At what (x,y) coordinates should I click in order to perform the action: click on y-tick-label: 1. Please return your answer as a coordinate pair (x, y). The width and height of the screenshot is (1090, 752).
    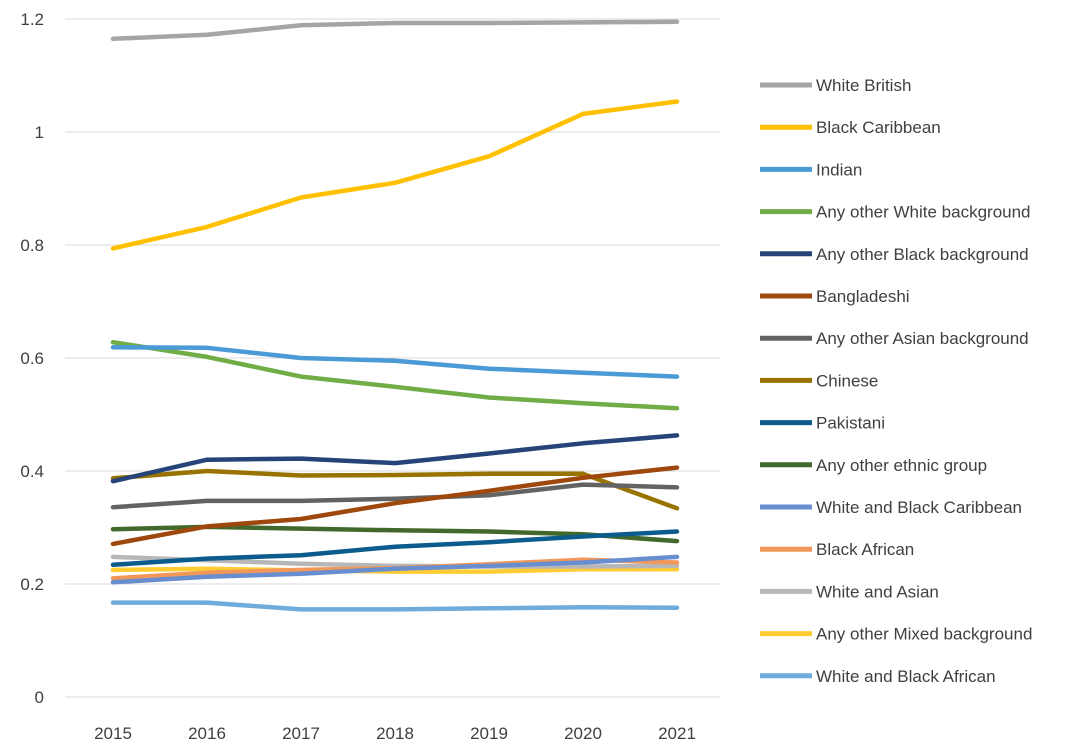
    Looking at the image, I should click on (39, 132).